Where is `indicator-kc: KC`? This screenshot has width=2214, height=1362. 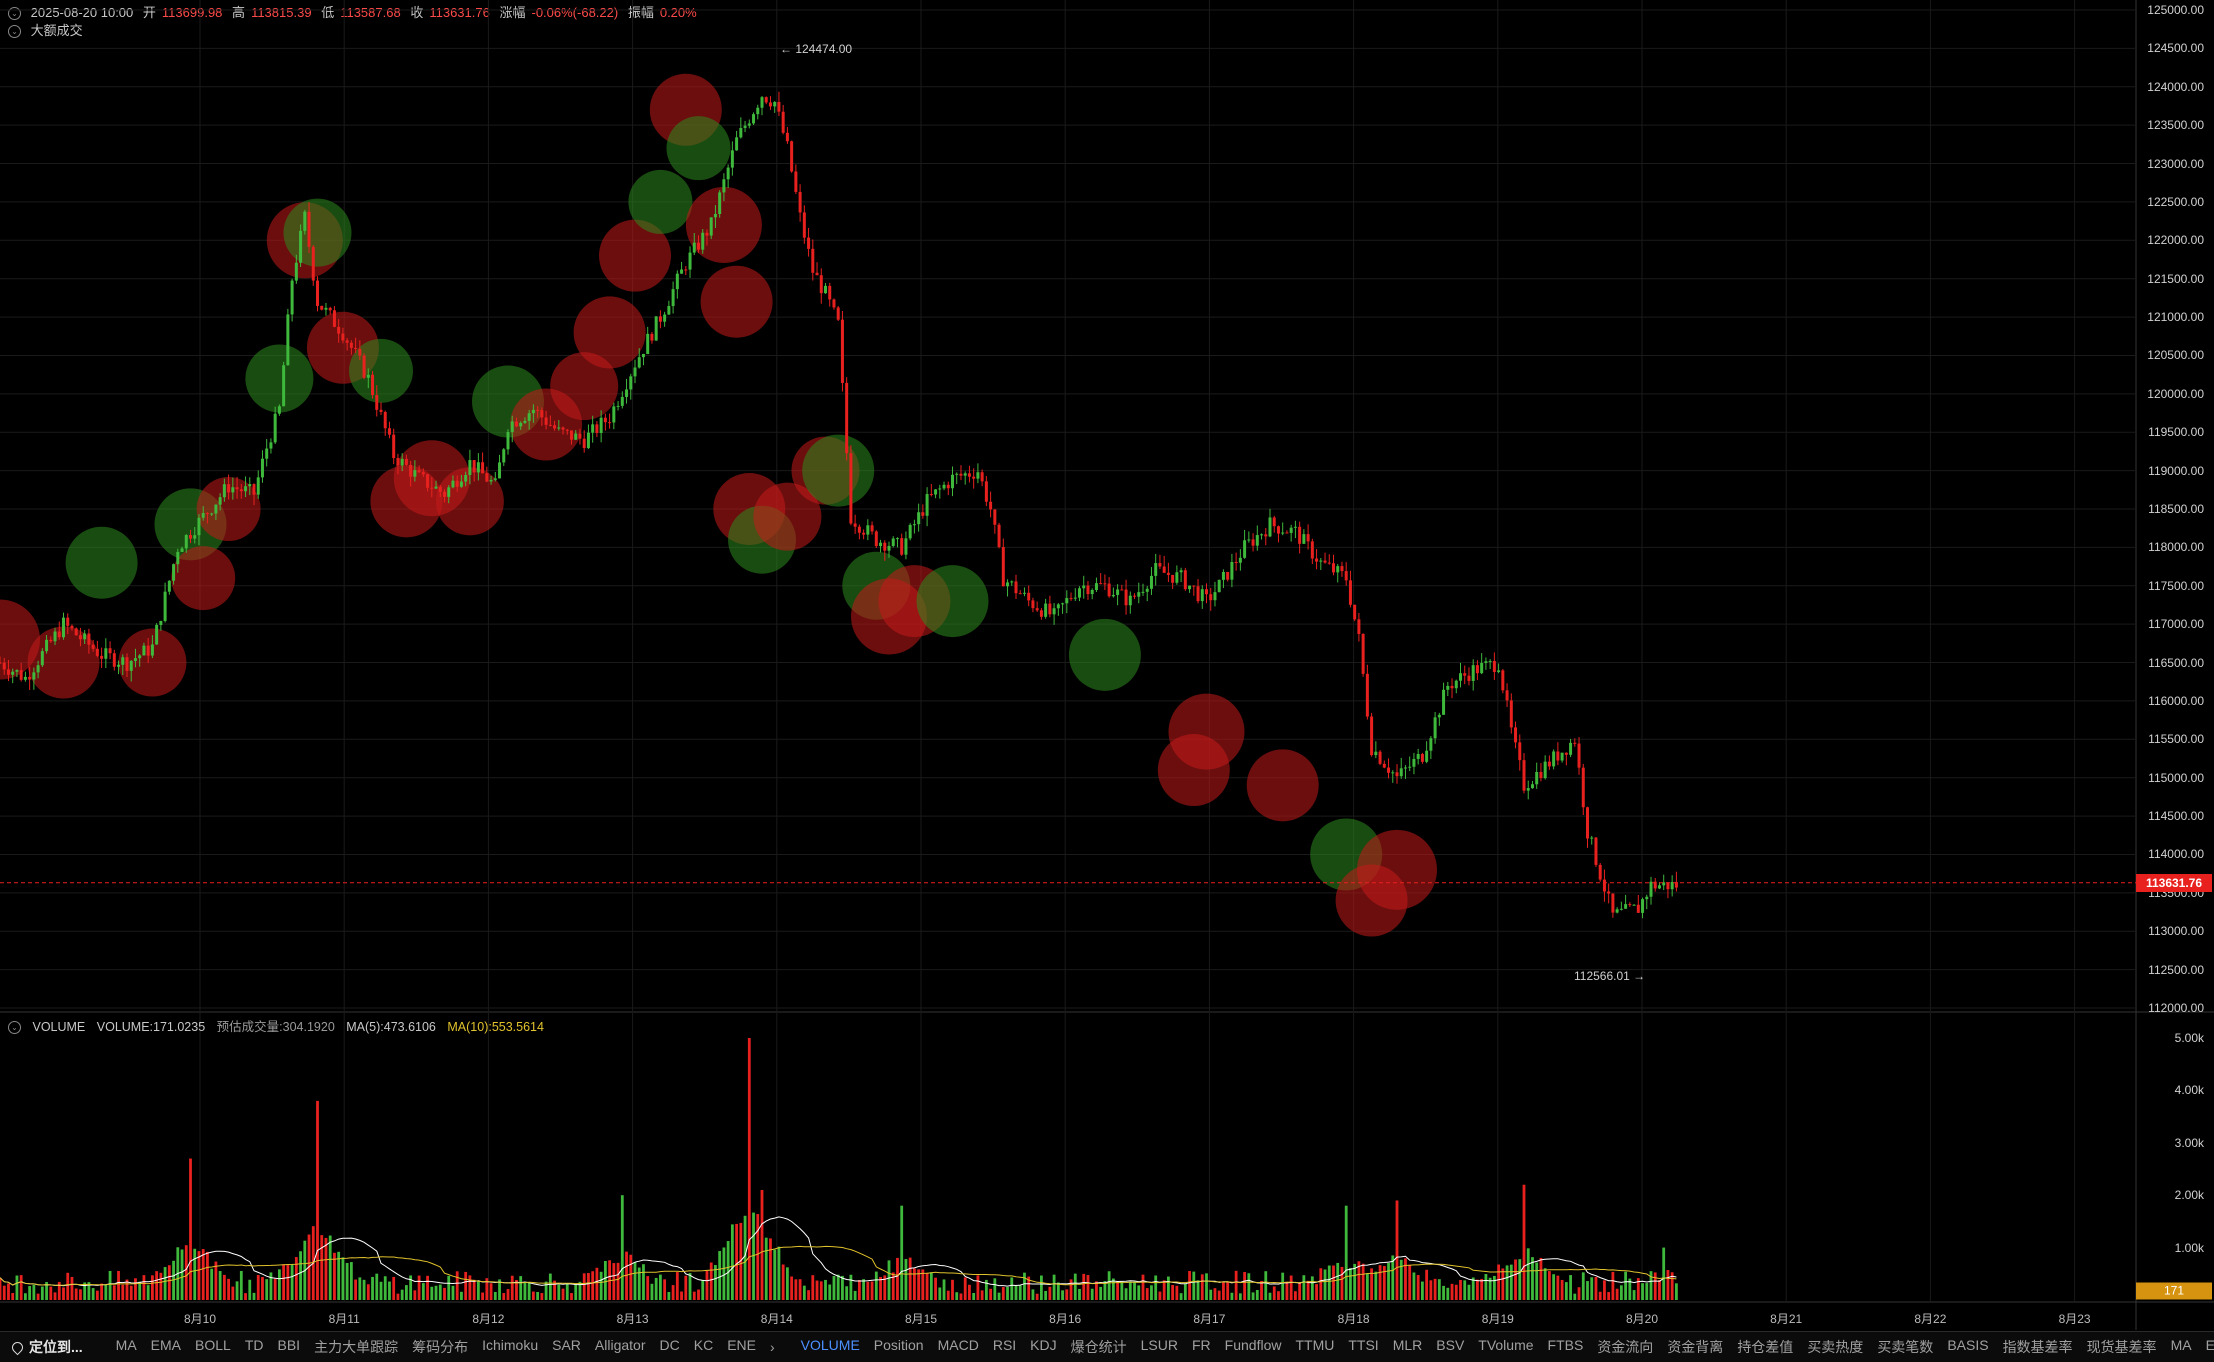
indicator-kc: KC is located at coordinates (703, 1345).